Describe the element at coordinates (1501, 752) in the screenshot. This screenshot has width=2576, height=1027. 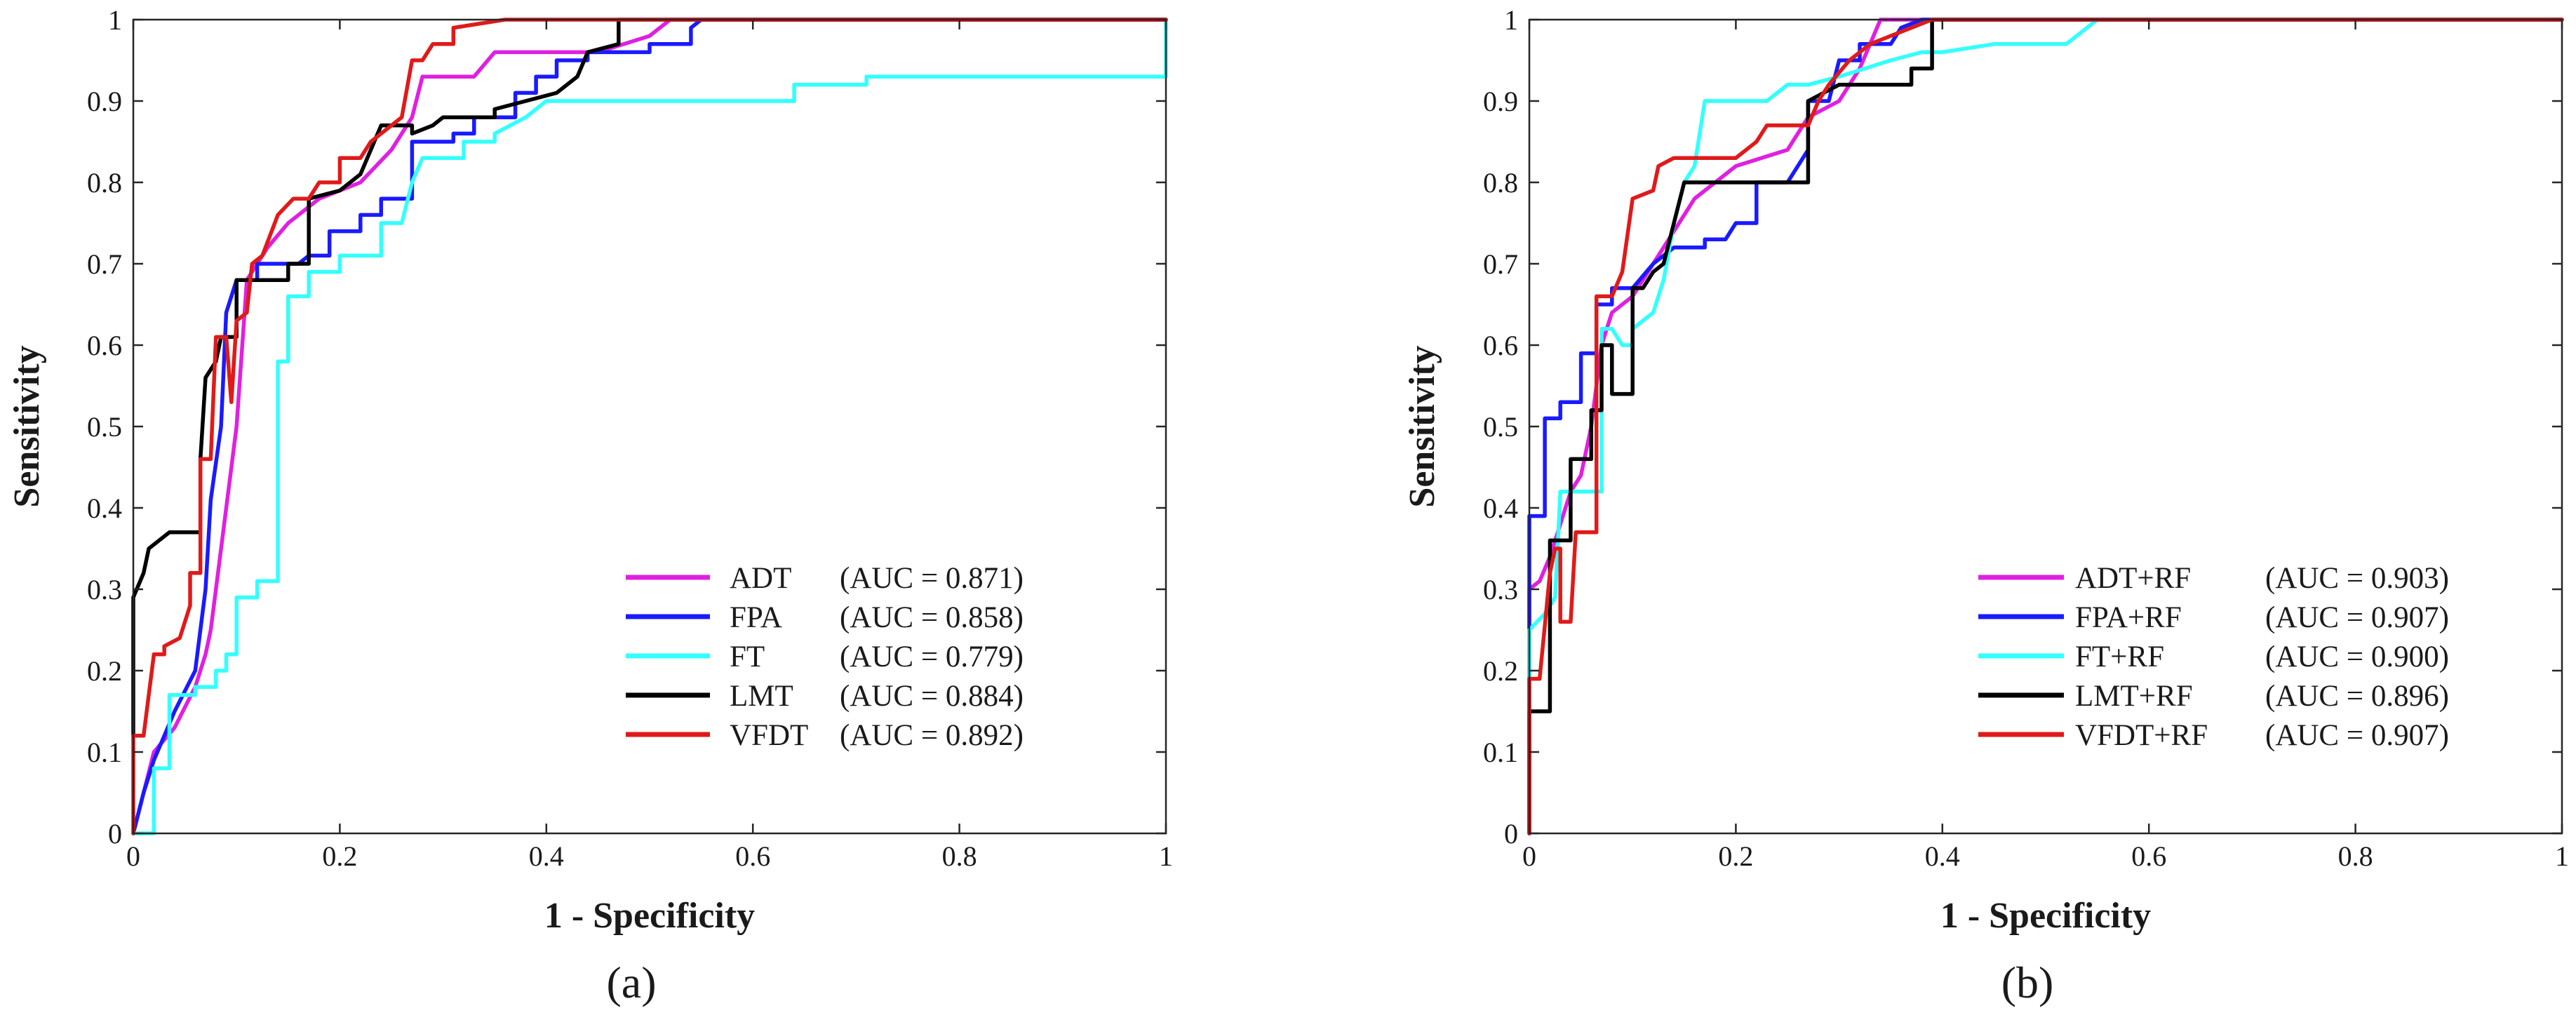
I see `panel-b-y-tick-label: 0.1` at that location.